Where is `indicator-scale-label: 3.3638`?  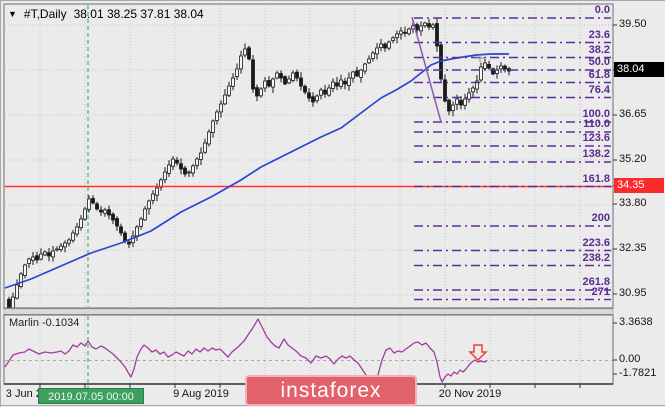 indicator-scale-label: 3.3638 is located at coordinates (636, 322).